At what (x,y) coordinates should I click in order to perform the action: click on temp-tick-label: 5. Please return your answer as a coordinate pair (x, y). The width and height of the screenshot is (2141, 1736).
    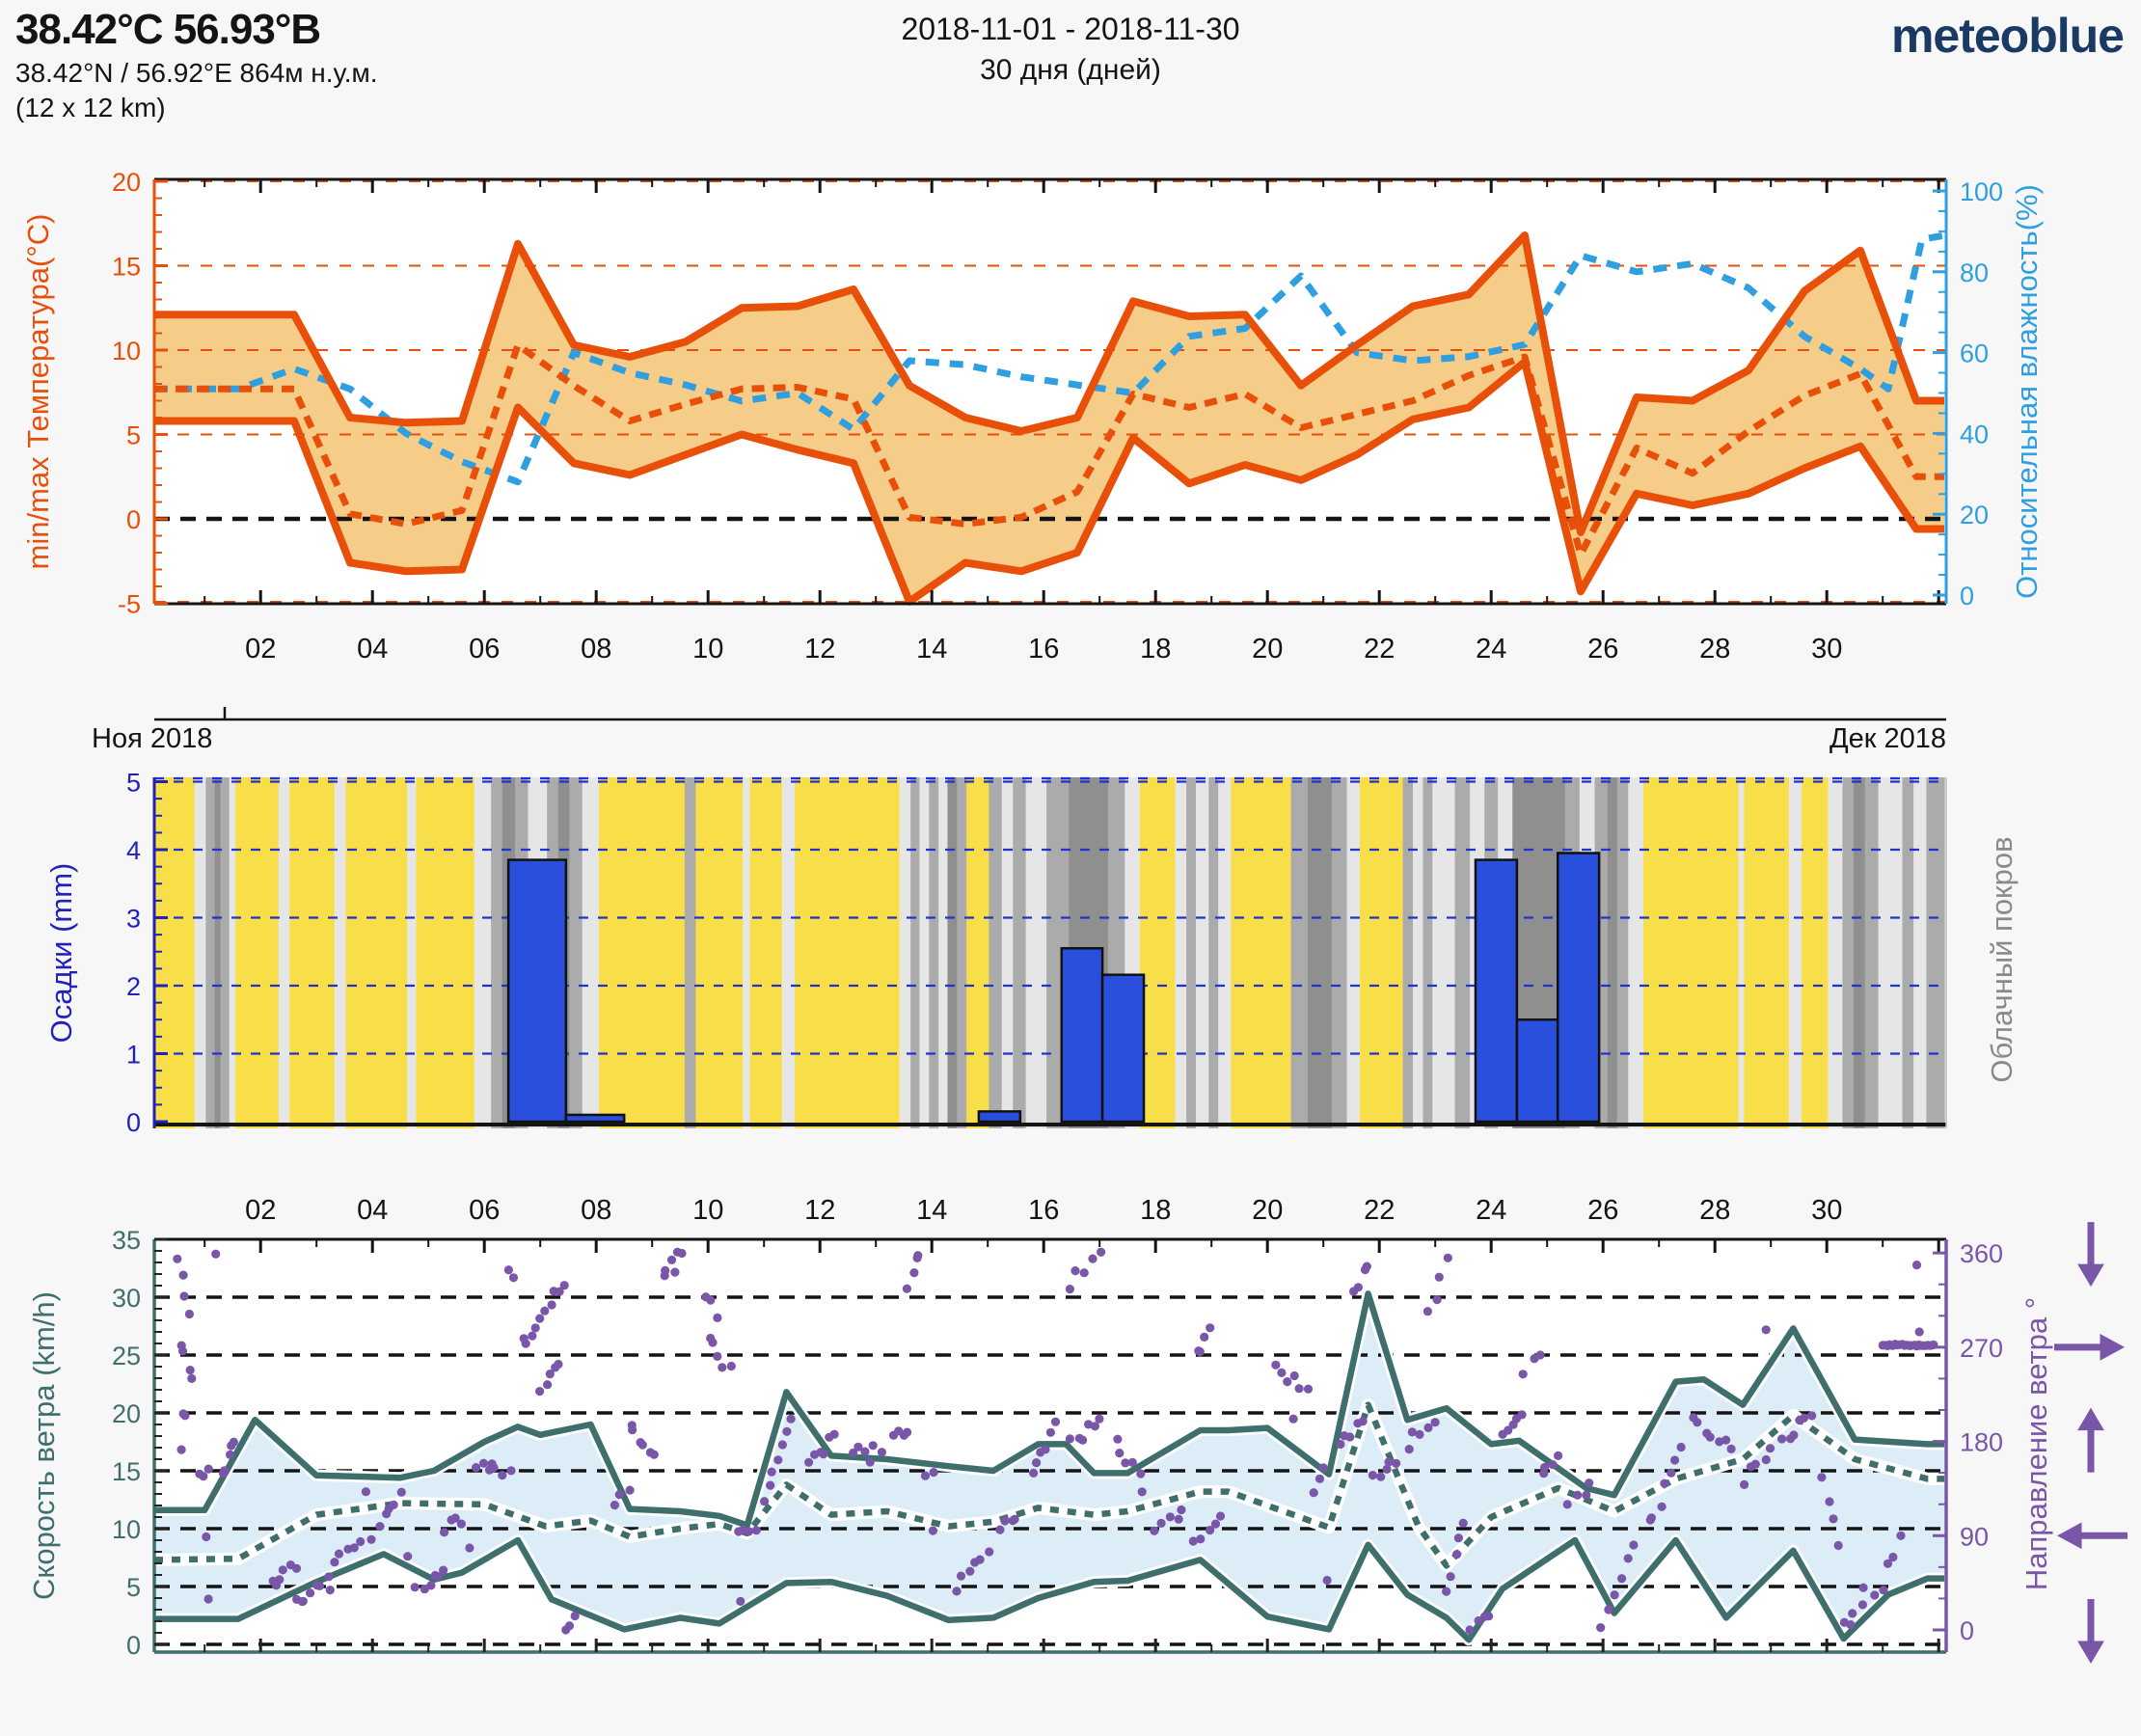
    Looking at the image, I should click on (134, 436).